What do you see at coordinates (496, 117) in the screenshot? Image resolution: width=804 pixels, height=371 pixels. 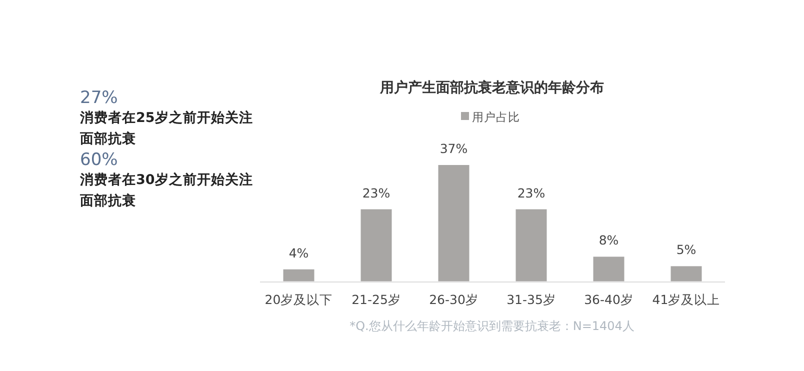 I see `legend-label: 用户占比` at bounding box center [496, 117].